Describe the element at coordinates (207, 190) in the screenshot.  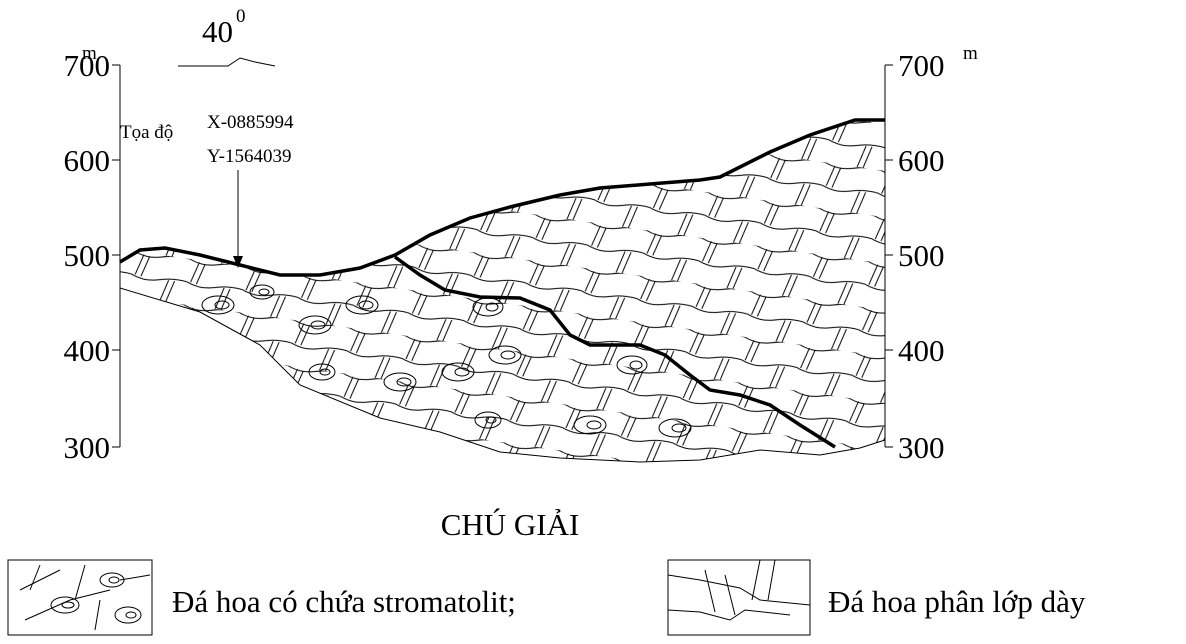
I see `coordinate-annotation: Tọa độ X-0885994 Y-1564039` at that location.